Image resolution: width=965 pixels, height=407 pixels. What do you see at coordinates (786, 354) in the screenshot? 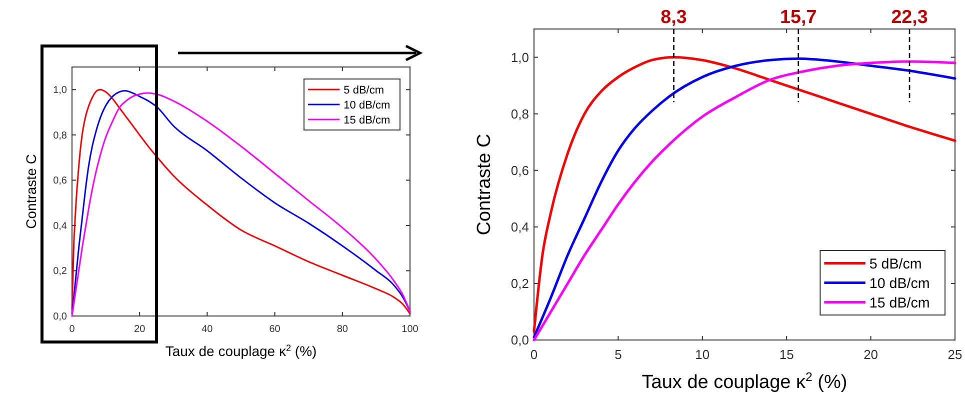
I see `x-tick-label: 15` at bounding box center [786, 354].